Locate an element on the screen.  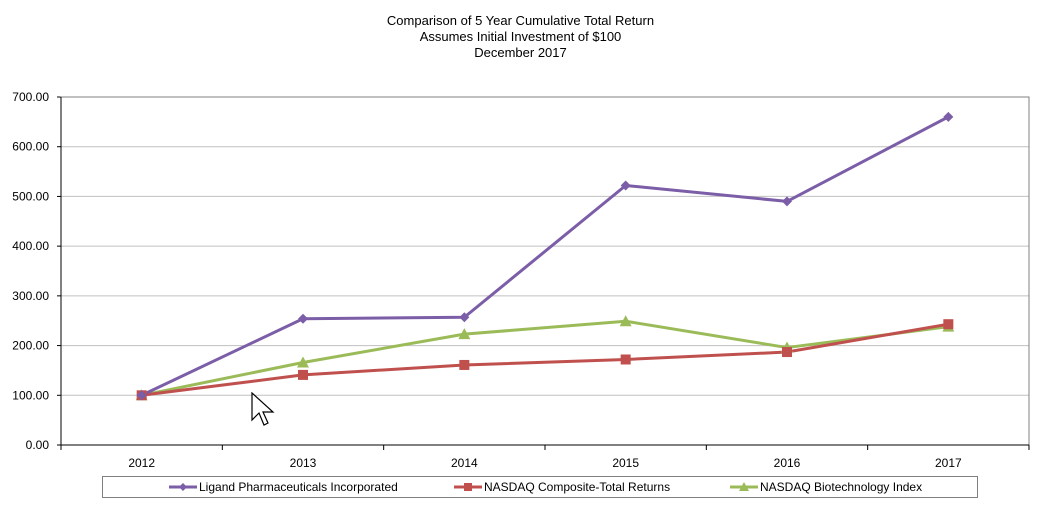
legend-marker-nasdaq-biotech is located at coordinates (744, 486).